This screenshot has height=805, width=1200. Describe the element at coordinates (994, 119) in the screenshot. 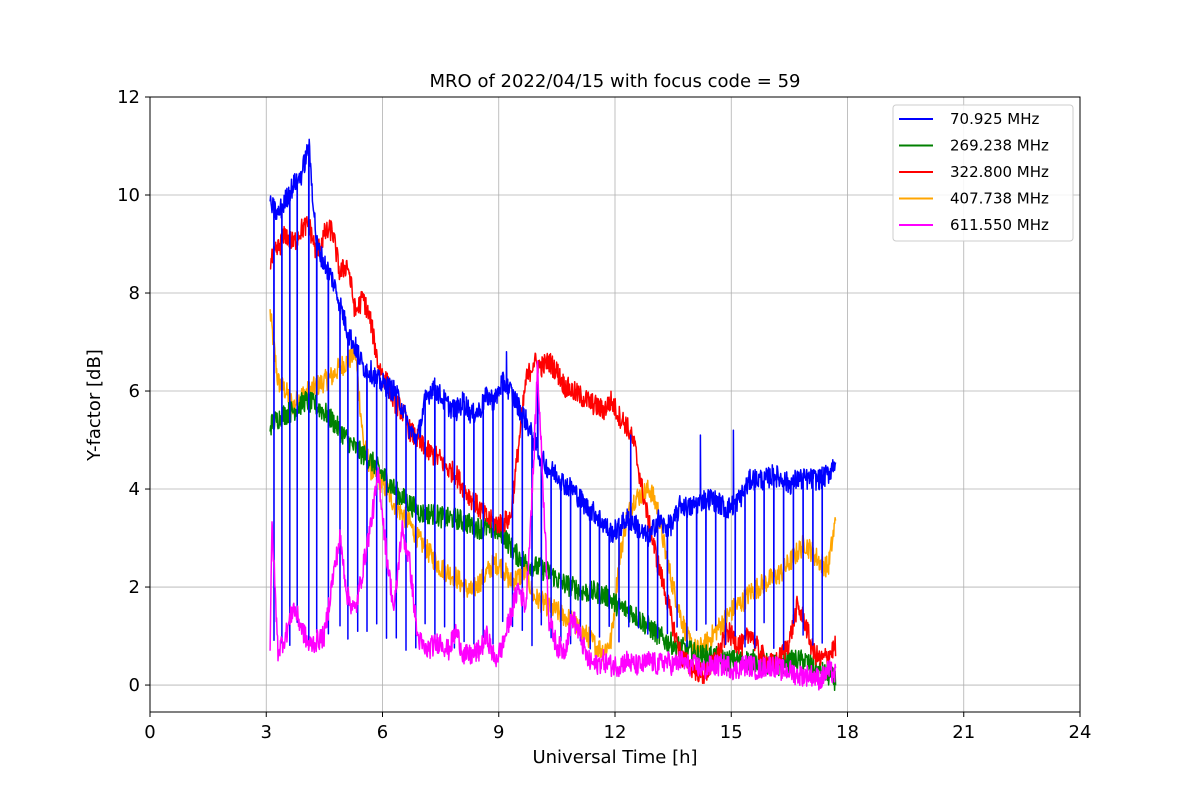

I see `legend-label: 70.925 MHz` at that location.